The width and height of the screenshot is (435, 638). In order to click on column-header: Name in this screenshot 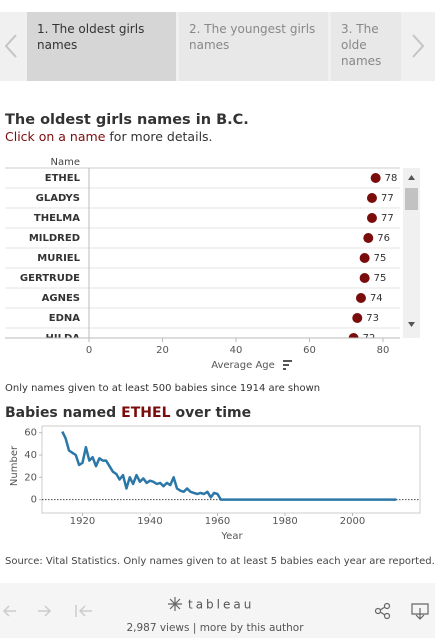, I will do `click(65, 162)`.